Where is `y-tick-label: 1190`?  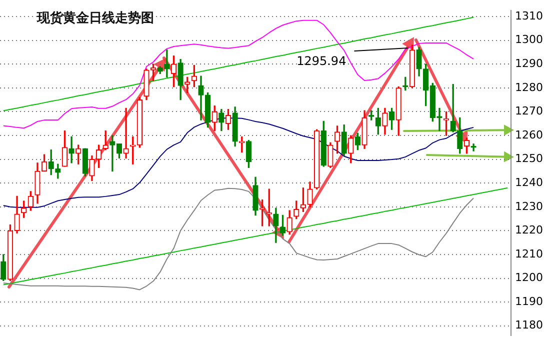
y-tick-label: 1190 is located at coordinates (529, 301).